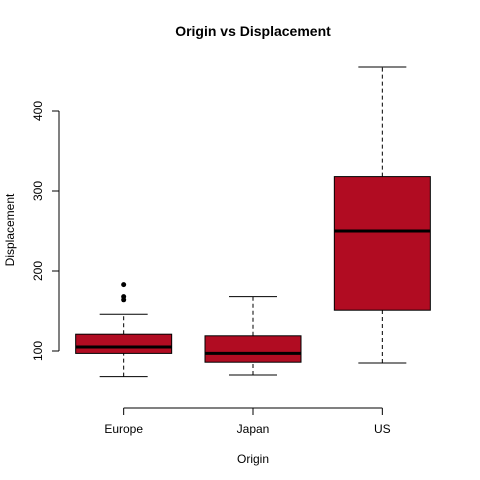 This screenshot has height=480, width=480. I want to click on x-tick-label: US, so click(382, 429).